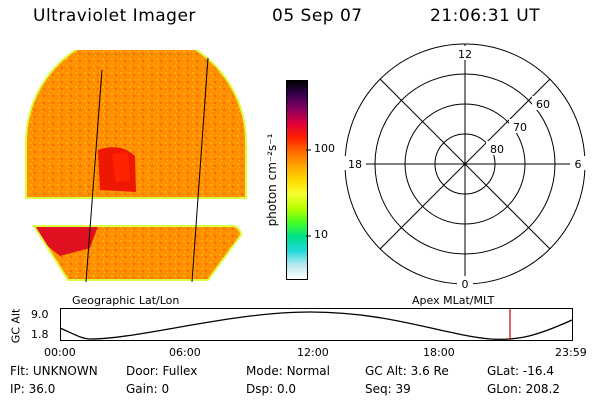 The width and height of the screenshot is (600, 400). I want to click on status-gain: Gain: 0, so click(148, 389).